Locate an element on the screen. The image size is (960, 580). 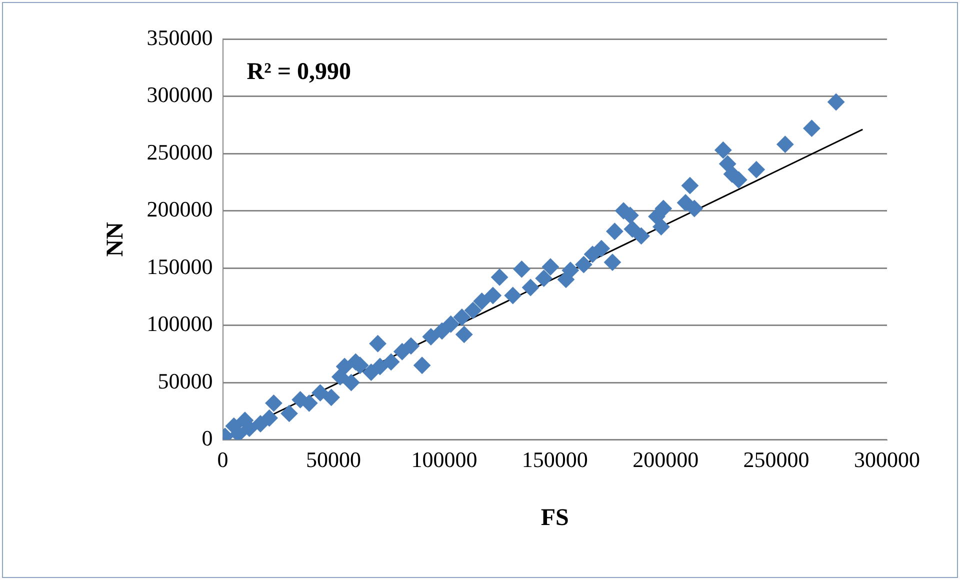
x-tick-label: 300000 is located at coordinates (887, 459).